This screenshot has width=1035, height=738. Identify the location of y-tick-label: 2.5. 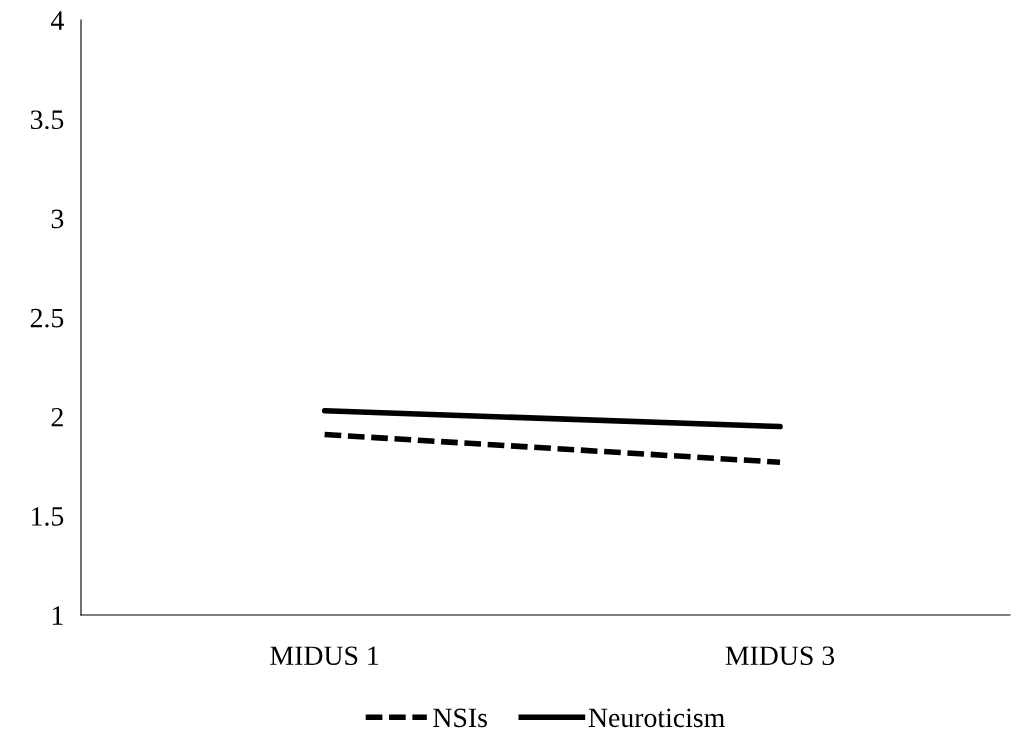
(47, 318).